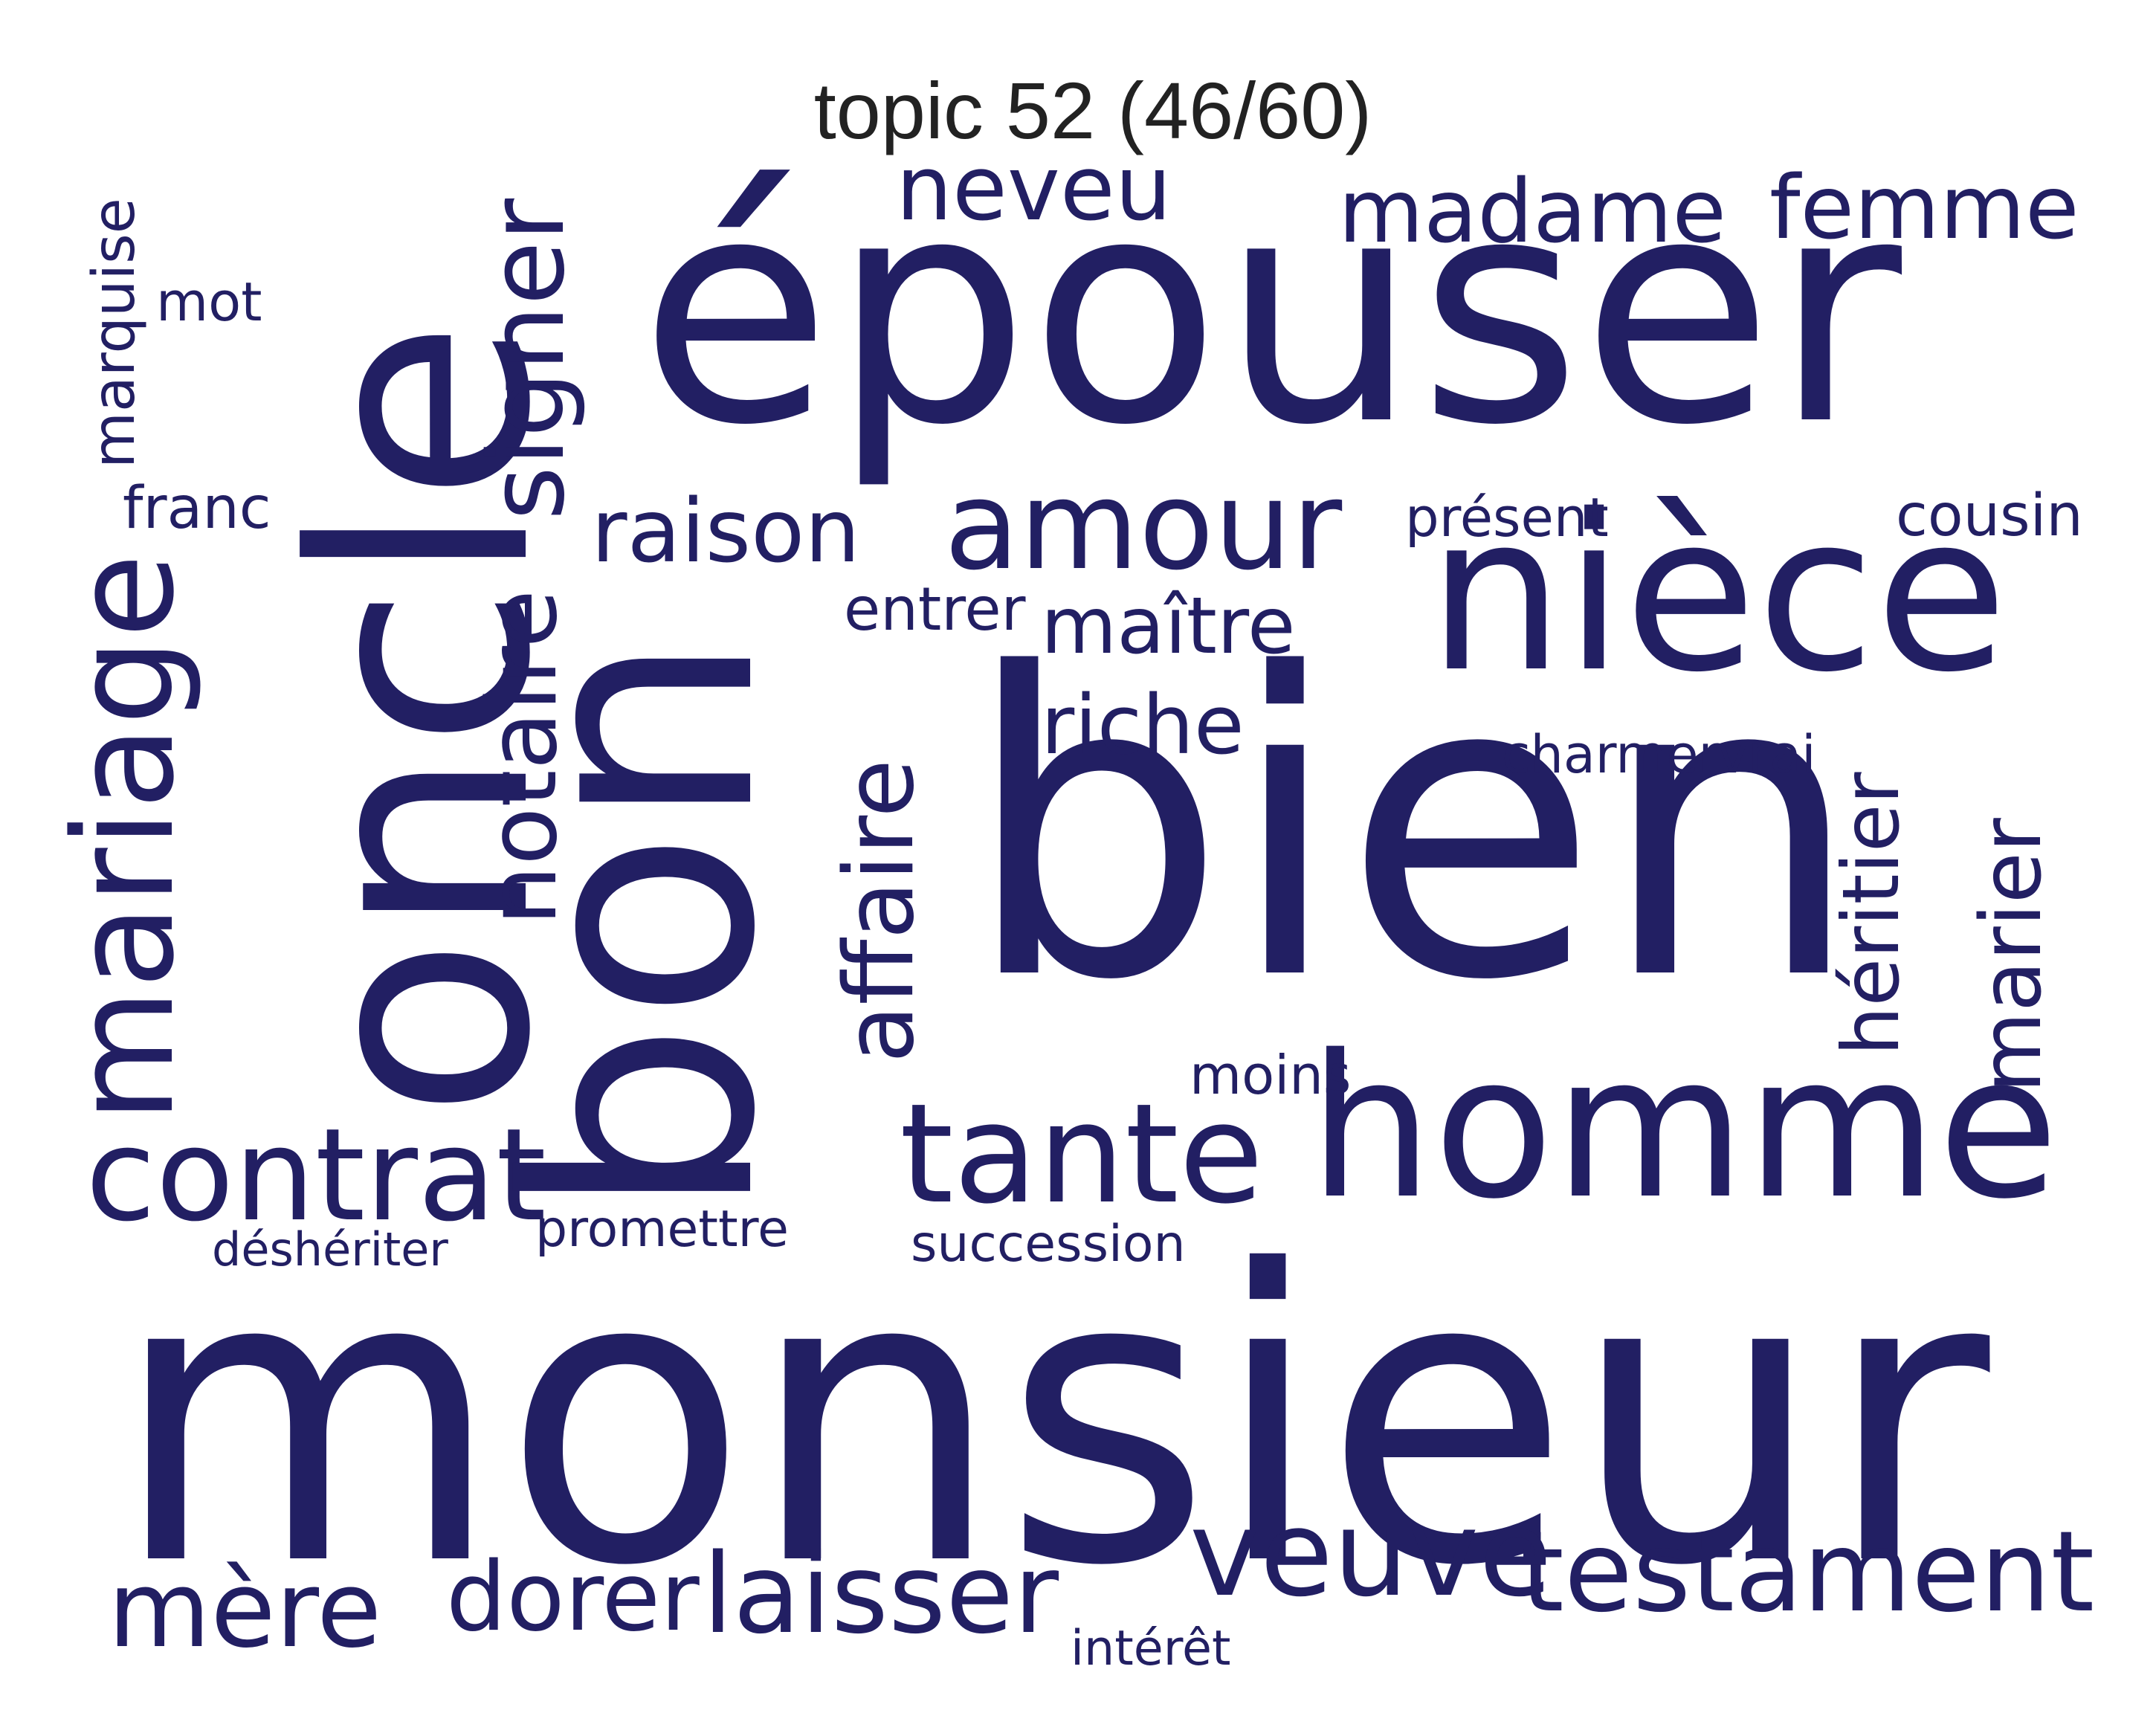  Describe the element at coordinates (1717, 595) in the screenshot. I see `word-niece: nièce` at that location.